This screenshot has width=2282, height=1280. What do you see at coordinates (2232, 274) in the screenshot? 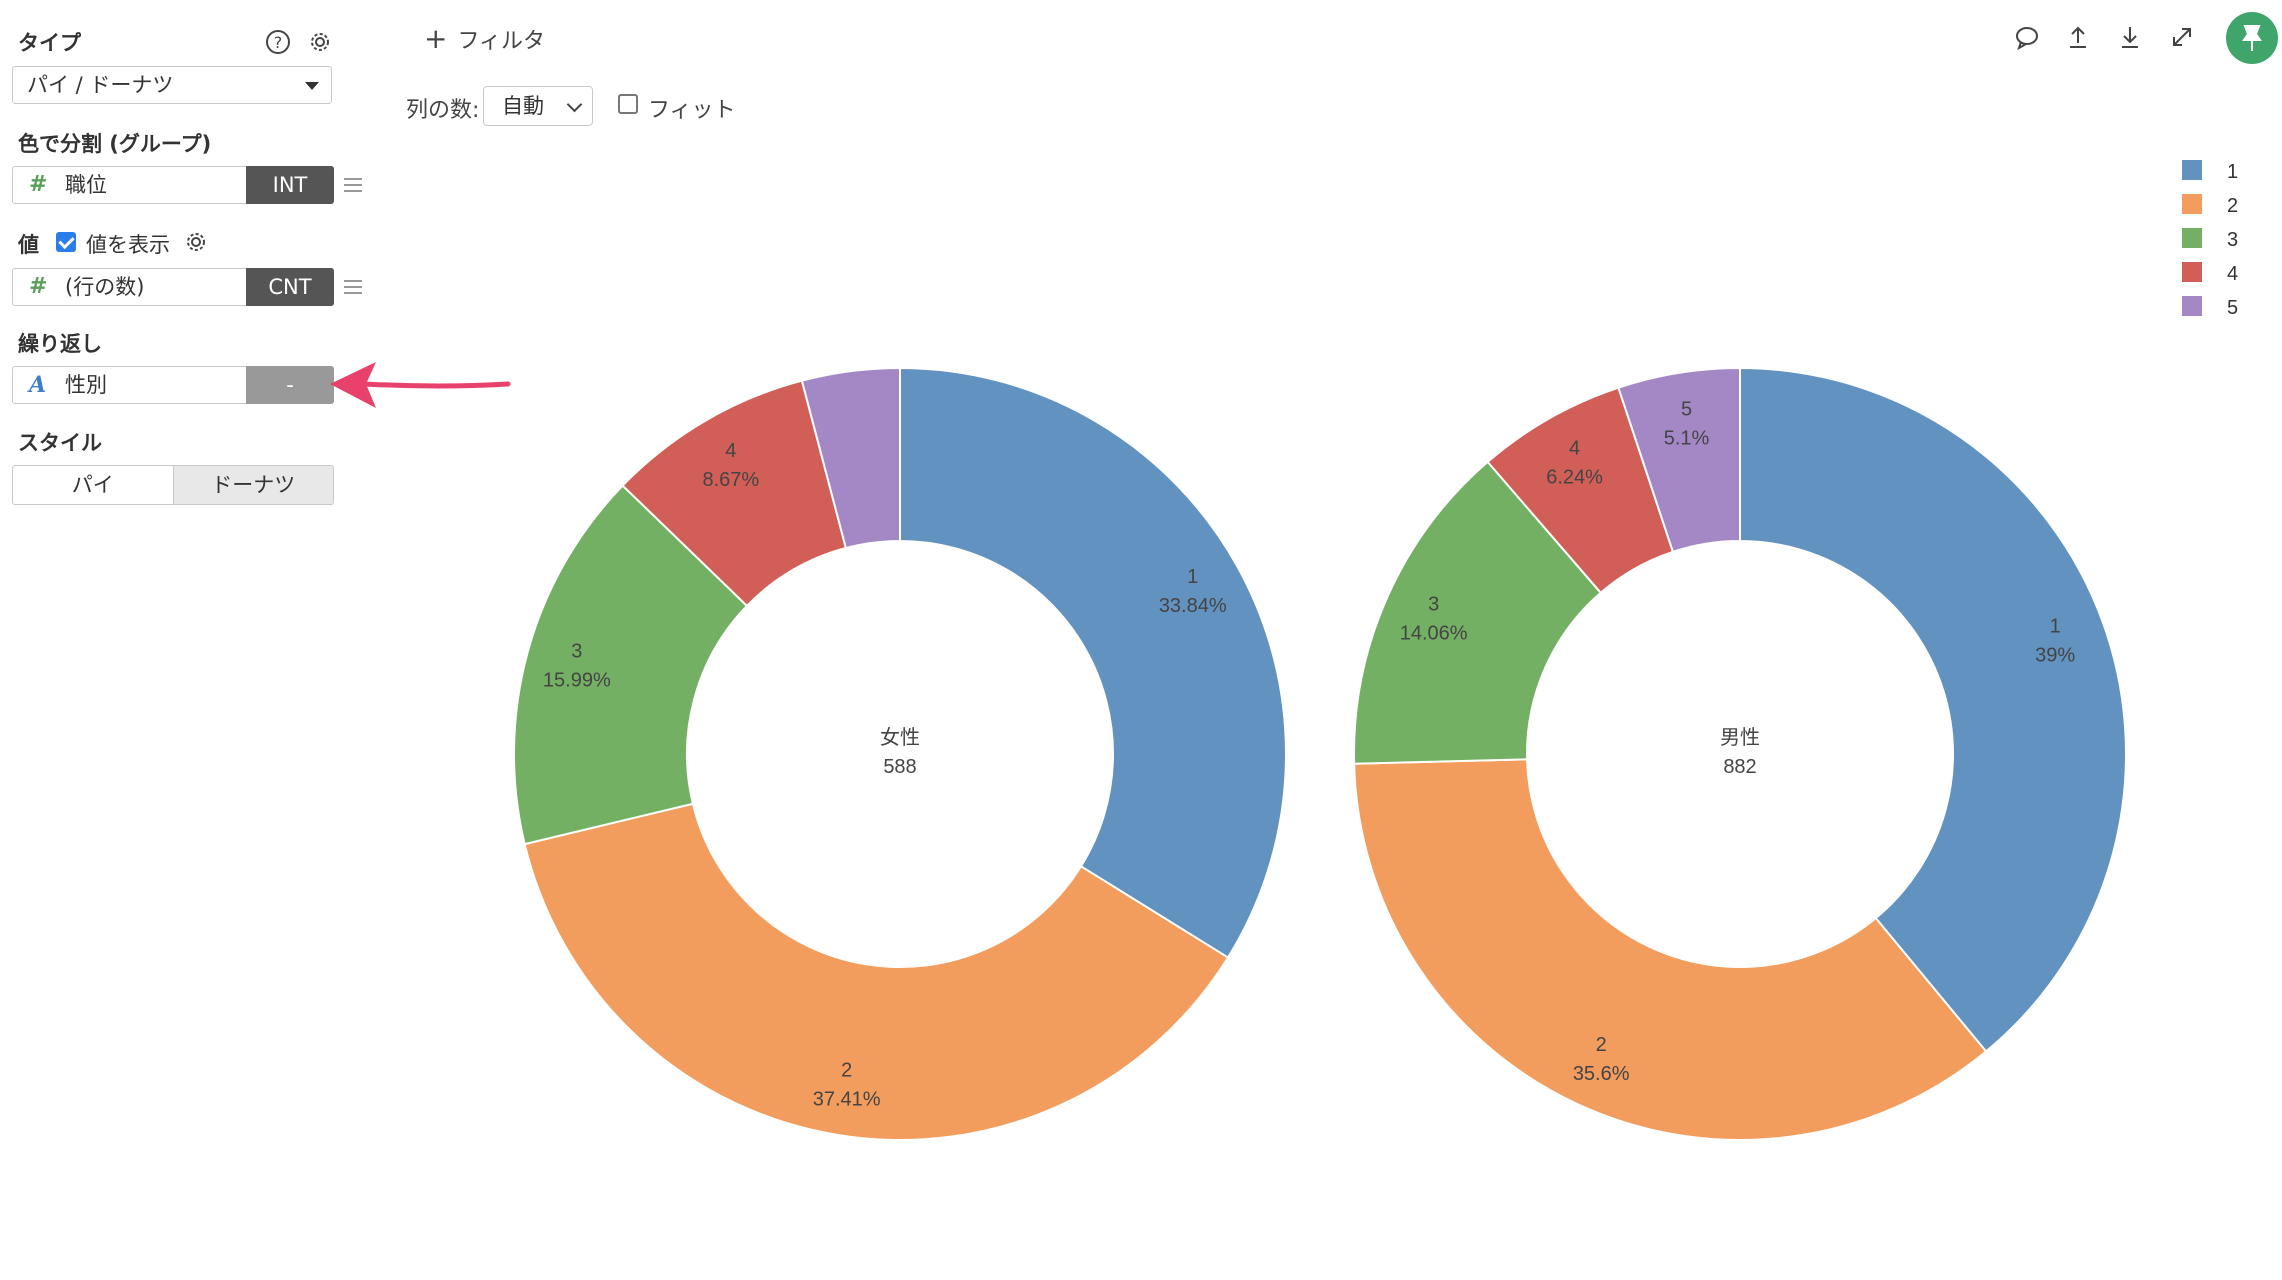
I see `legend-label-4: 4` at bounding box center [2232, 274].